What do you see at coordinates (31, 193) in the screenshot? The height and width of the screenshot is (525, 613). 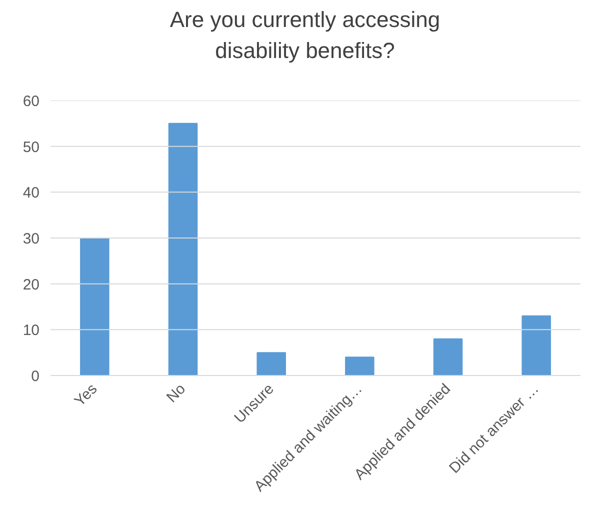 I see `y-tick-label: 40` at bounding box center [31, 193].